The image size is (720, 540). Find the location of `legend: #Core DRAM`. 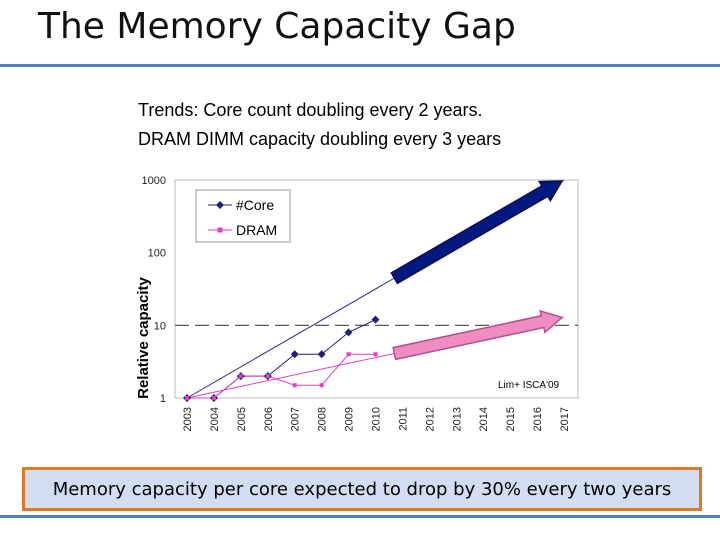

legend: #Core DRAM is located at coordinates (243, 216).